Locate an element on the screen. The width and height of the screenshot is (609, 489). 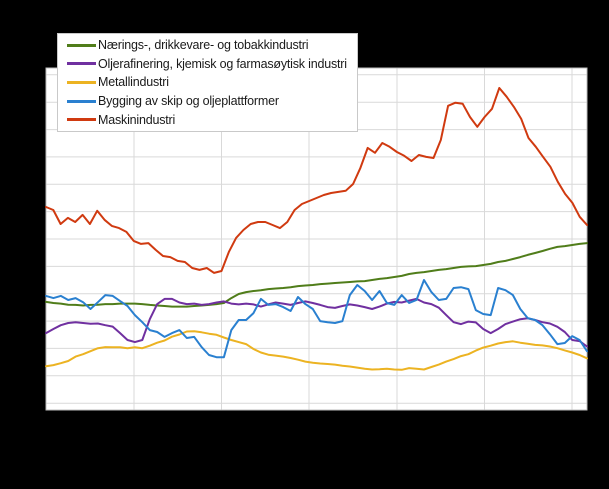
series-line-naerings-drikkevare-tobakk is located at coordinates (316, 275).